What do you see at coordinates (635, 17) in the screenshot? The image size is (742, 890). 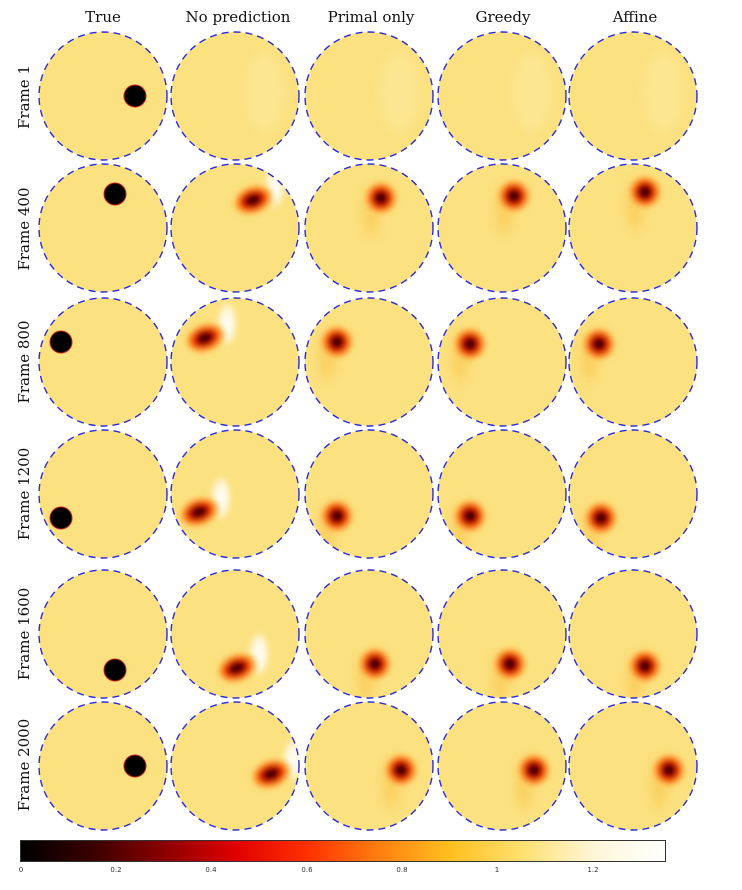 I see `column-title-affine: Affine` at bounding box center [635, 17].